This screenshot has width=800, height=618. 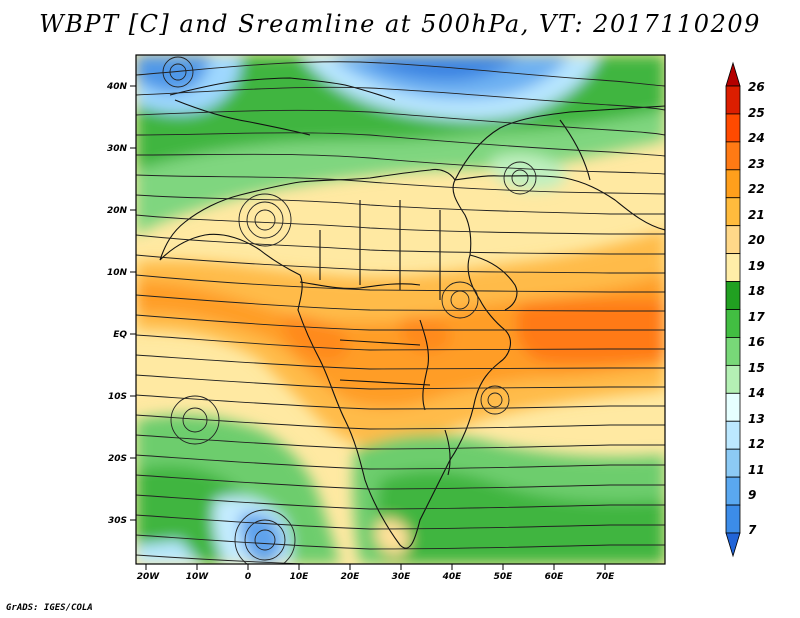 I want to click on colorbar-top-arrow, so click(x=733, y=74).